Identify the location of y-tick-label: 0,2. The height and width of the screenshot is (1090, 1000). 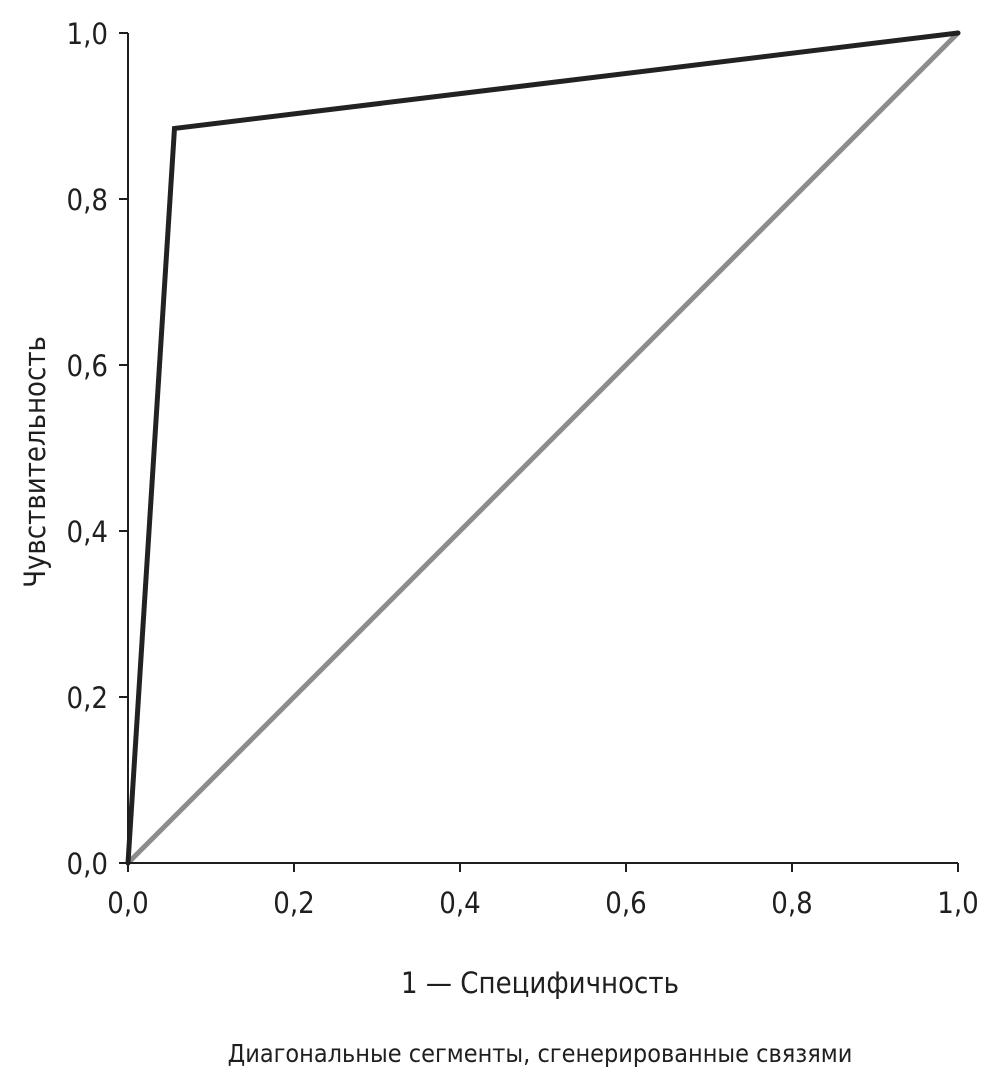
(87, 698).